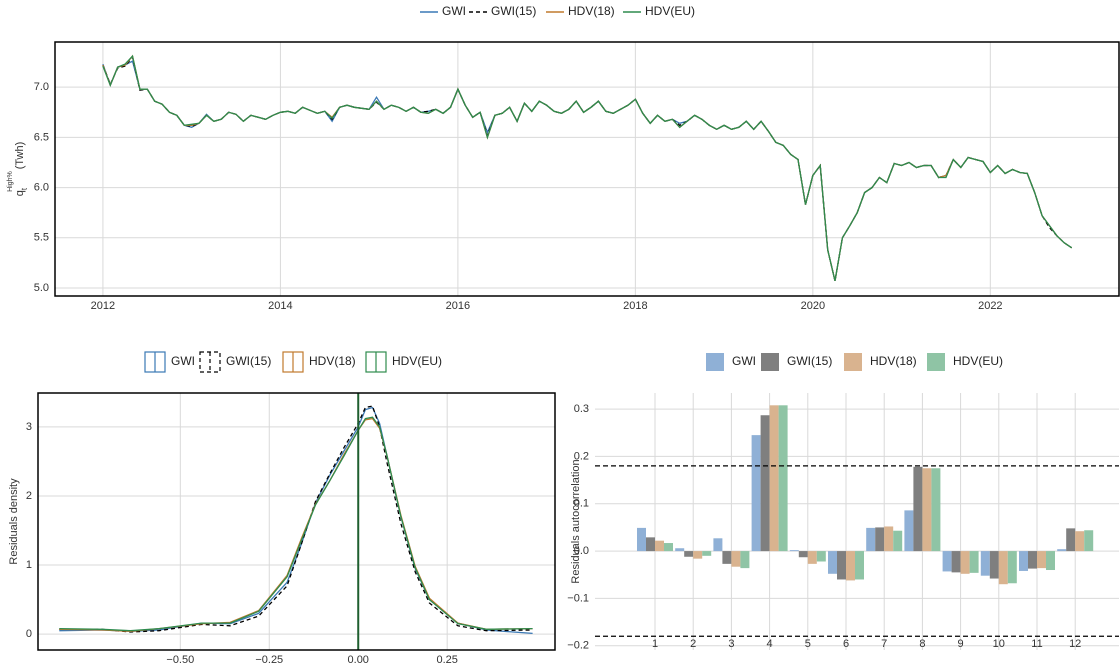 This screenshot has width=1120, height=670. I want to click on x-tick-label: 2020, so click(813, 306).